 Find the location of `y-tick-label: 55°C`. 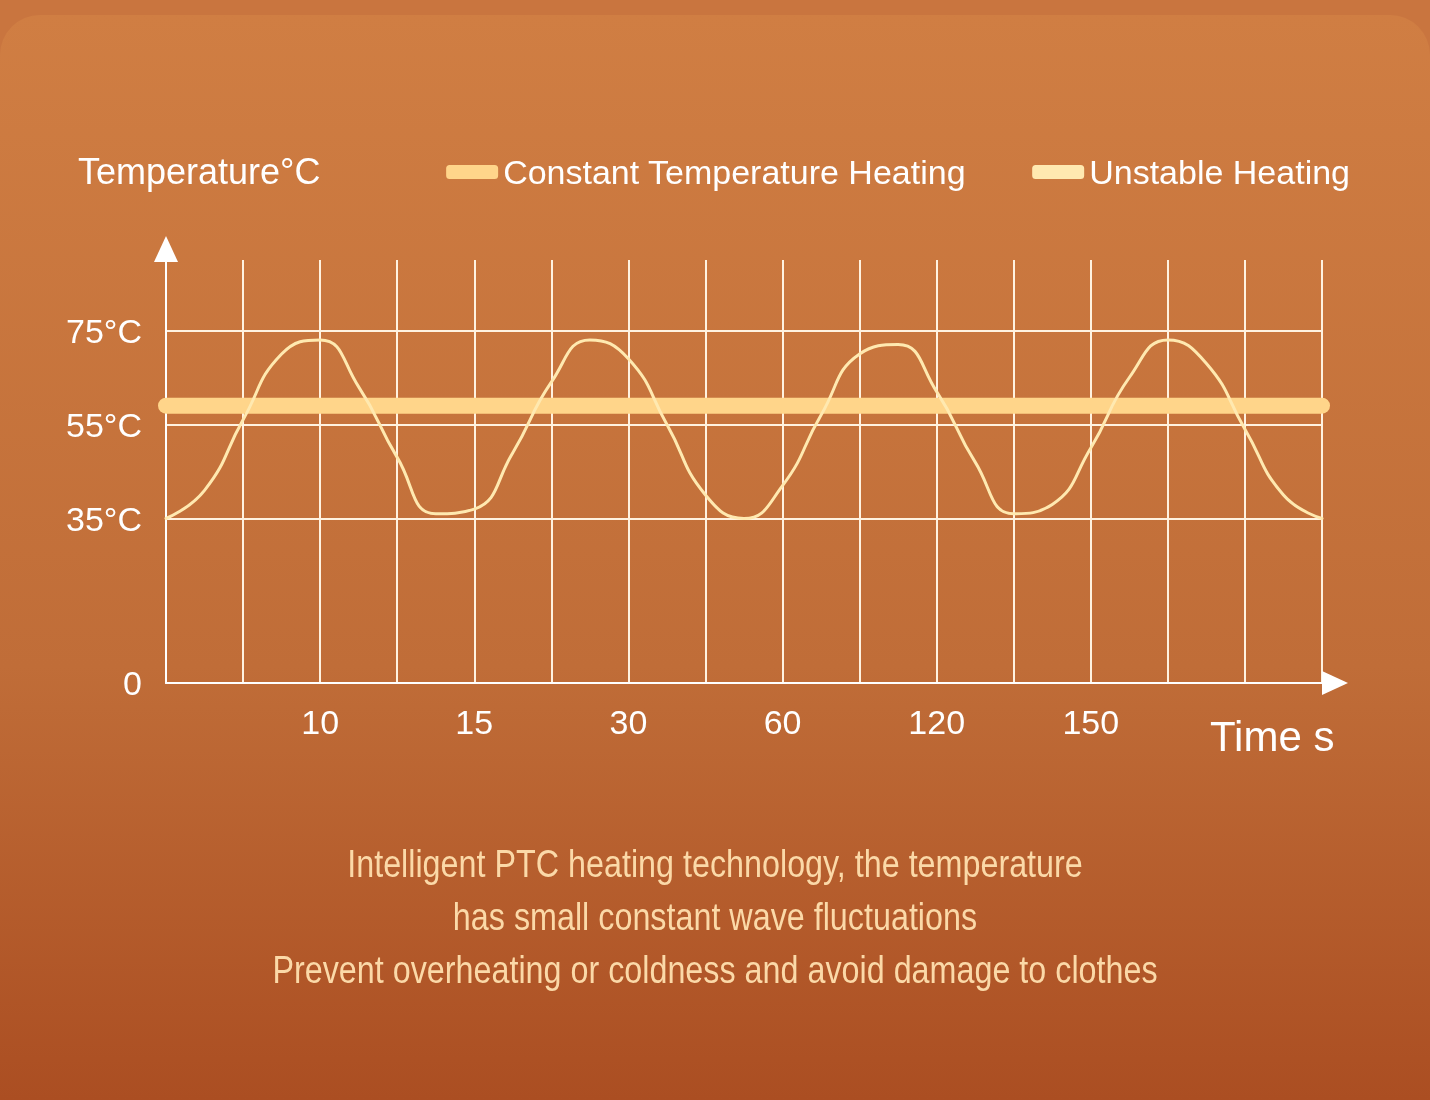

y-tick-label: 55°C is located at coordinates (104, 424).